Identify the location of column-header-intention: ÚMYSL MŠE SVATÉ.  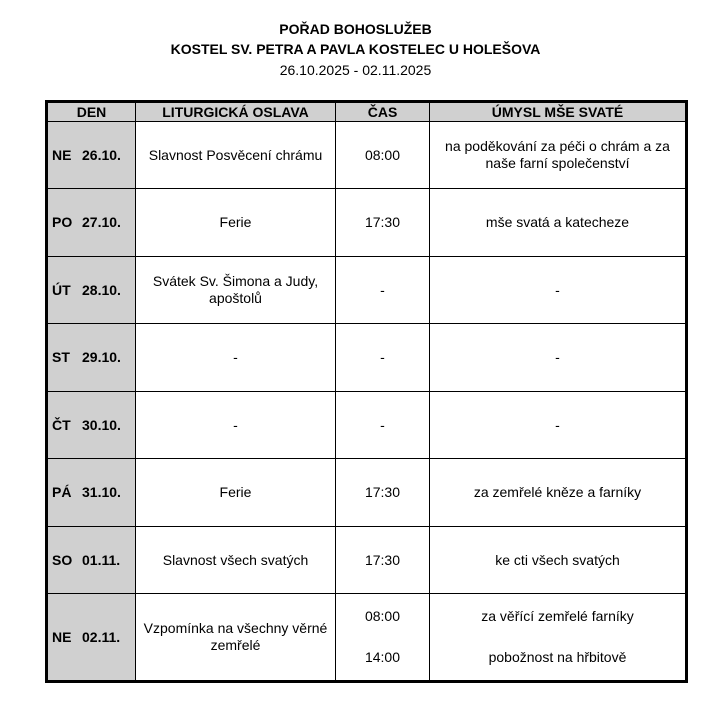
(558, 111).